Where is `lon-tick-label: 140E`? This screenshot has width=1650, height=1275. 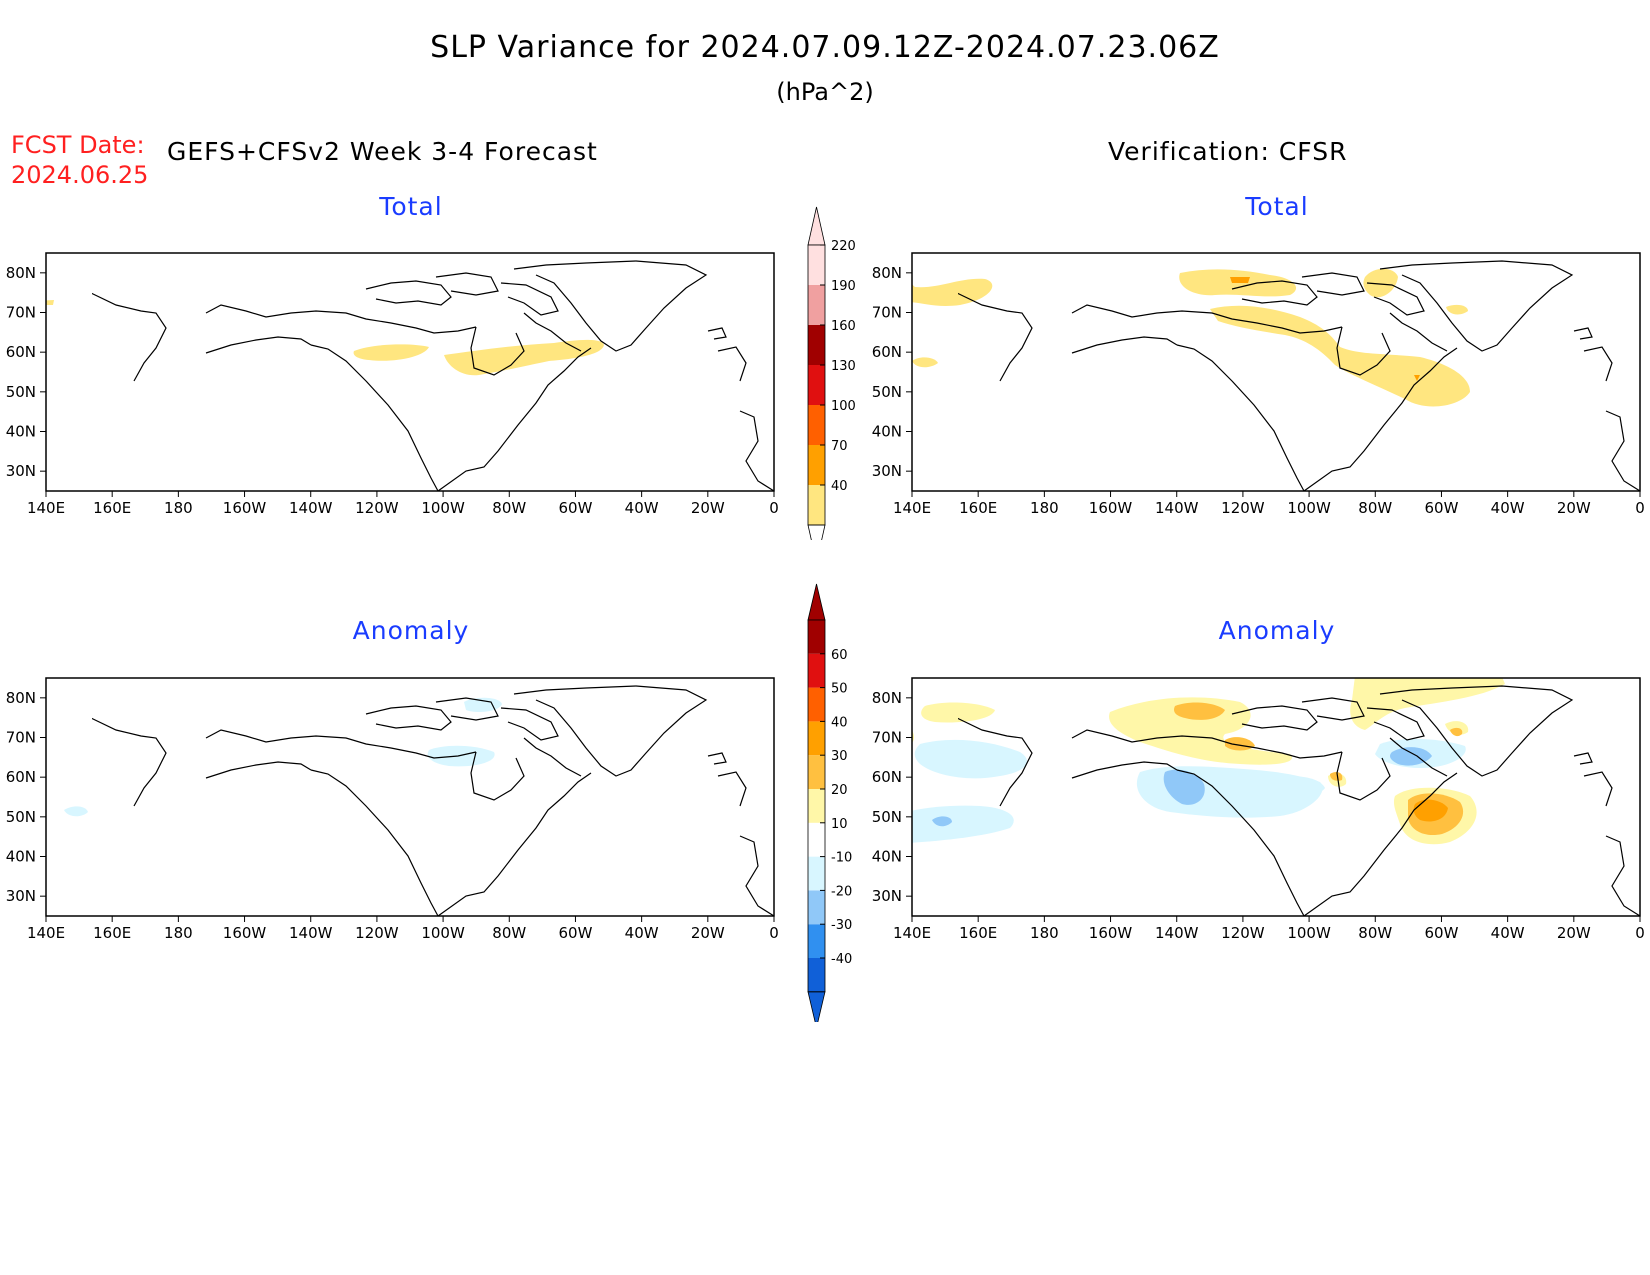
lon-tick-label: 140E is located at coordinates (912, 933).